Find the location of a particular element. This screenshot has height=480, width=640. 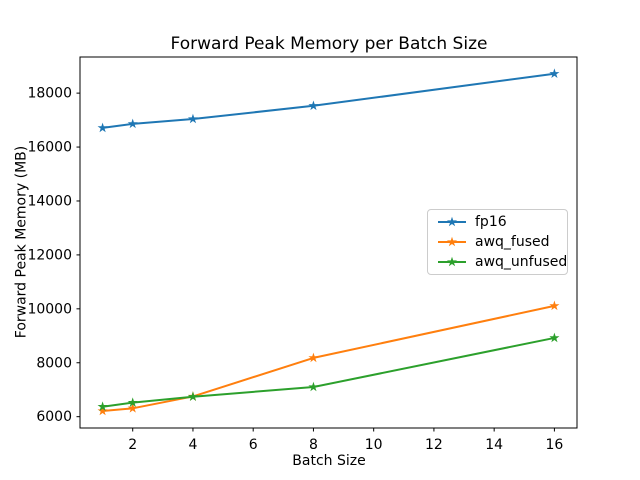

legend-label: fp16 is located at coordinates (491, 222).